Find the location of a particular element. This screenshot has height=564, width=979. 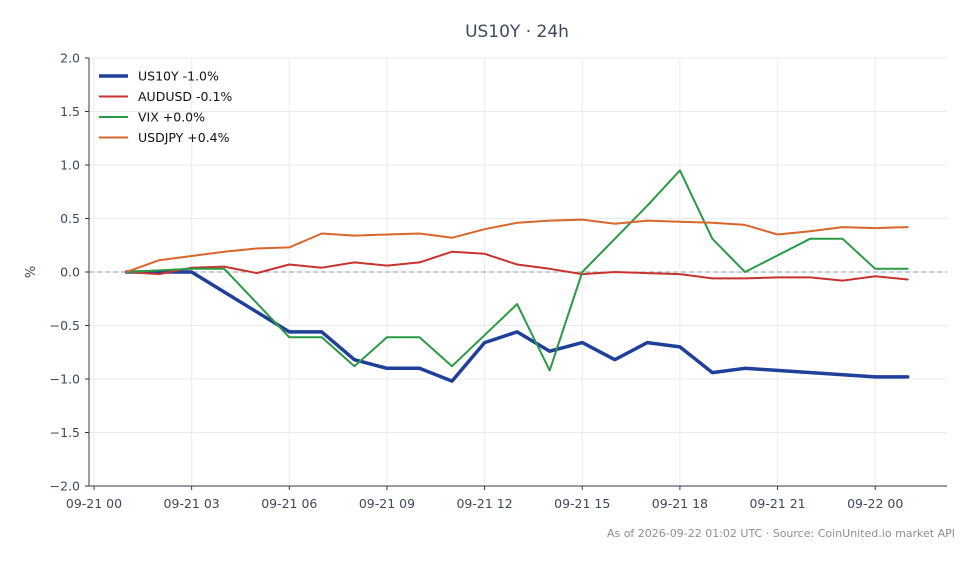

chart-title: US10Y · 24h is located at coordinates (517, 32).